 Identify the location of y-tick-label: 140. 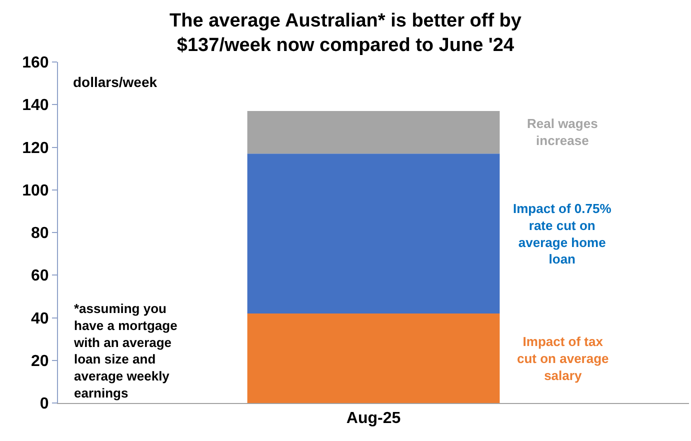
(35, 105).